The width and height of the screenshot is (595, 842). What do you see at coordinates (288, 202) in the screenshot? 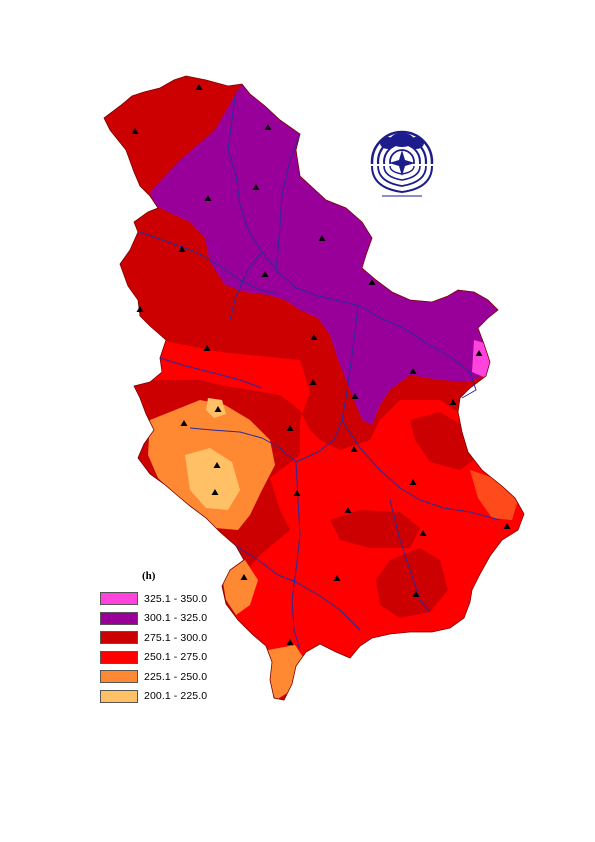
I see `river-tisa` at bounding box center [288, 202].